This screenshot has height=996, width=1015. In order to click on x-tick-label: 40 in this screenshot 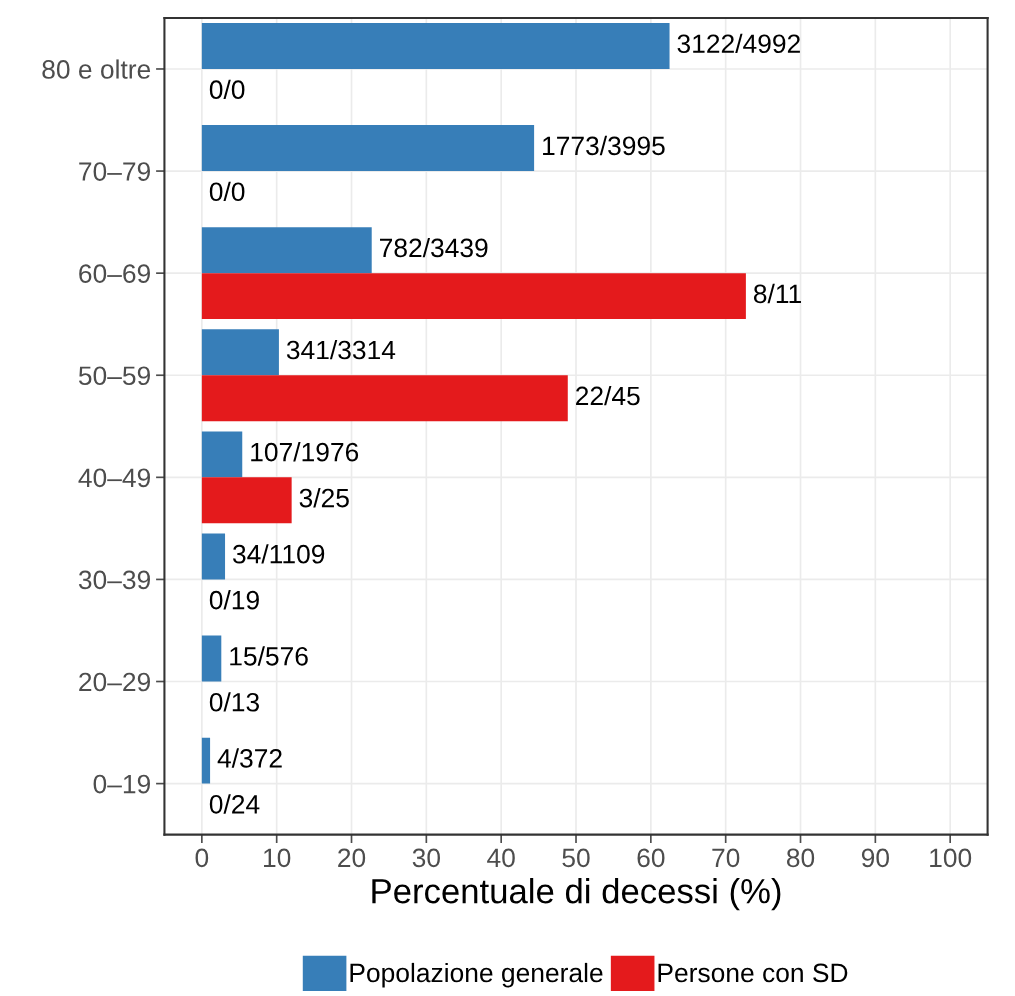, I will do `click(501, 858)`.